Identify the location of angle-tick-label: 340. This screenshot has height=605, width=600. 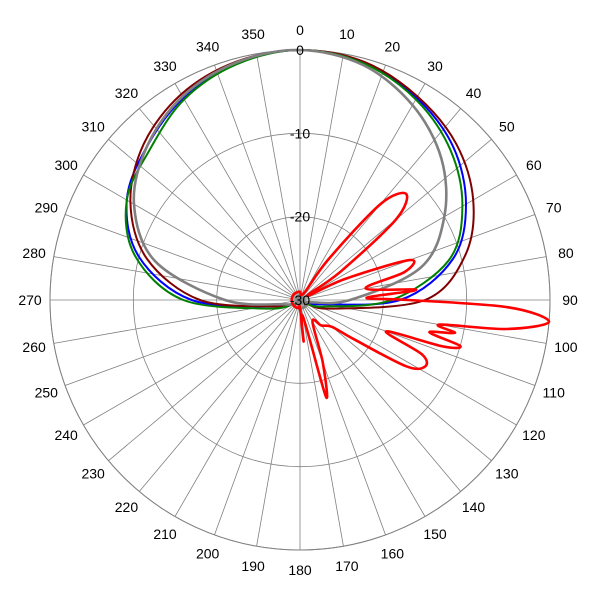
(208, 46).